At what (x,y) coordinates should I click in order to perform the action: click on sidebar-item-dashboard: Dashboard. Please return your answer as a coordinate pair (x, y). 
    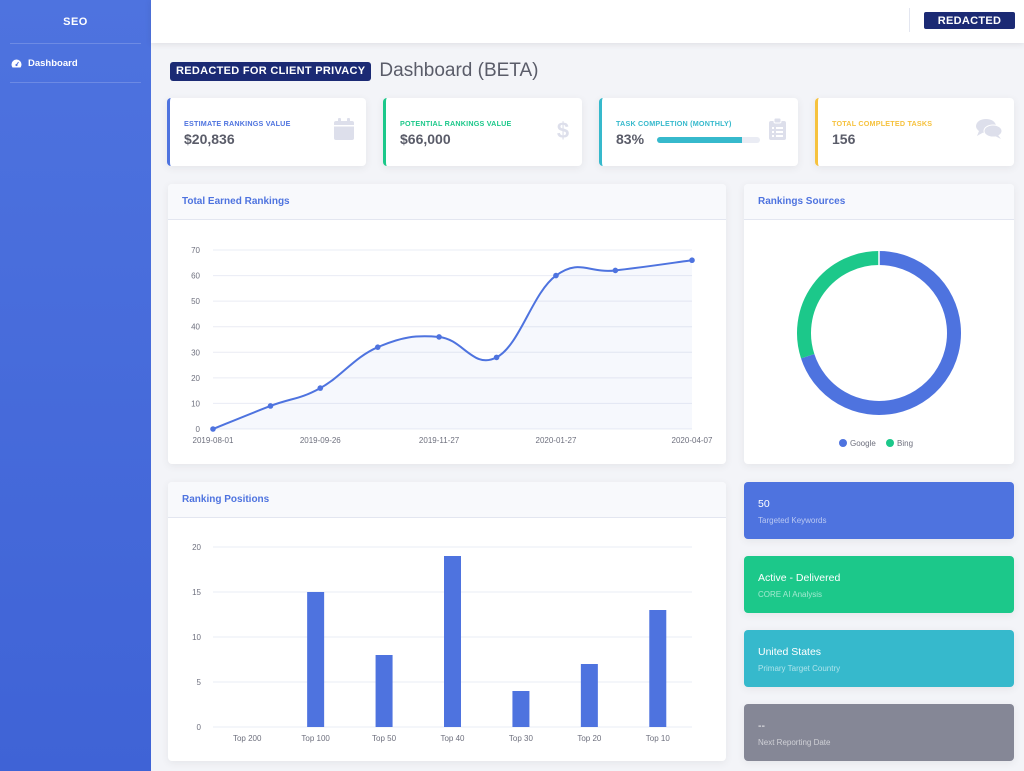
    Looking at the image, I should click on (75, 63).